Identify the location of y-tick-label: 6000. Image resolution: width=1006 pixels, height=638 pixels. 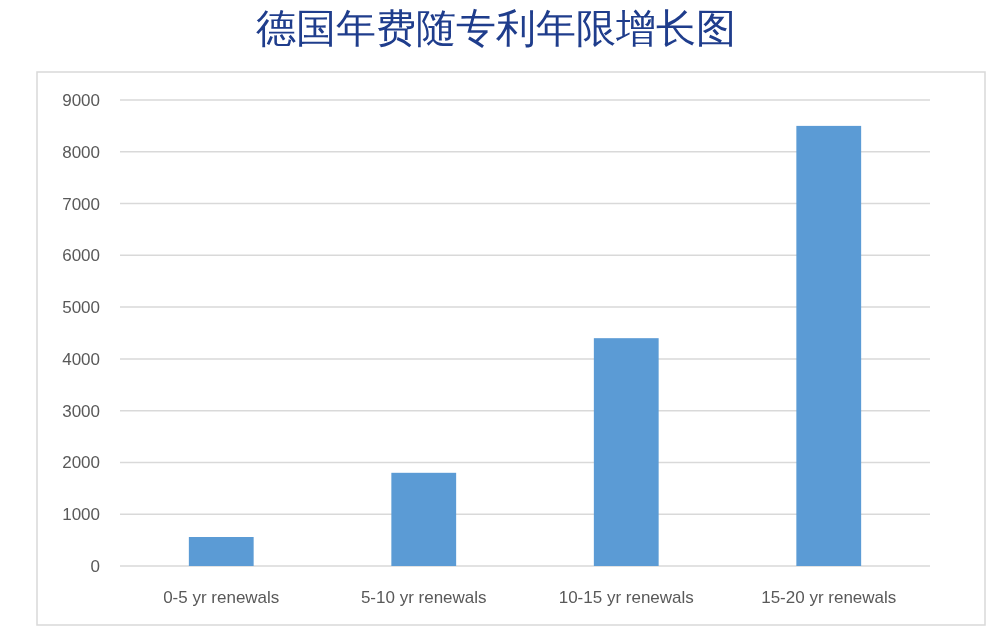
(81, 256).